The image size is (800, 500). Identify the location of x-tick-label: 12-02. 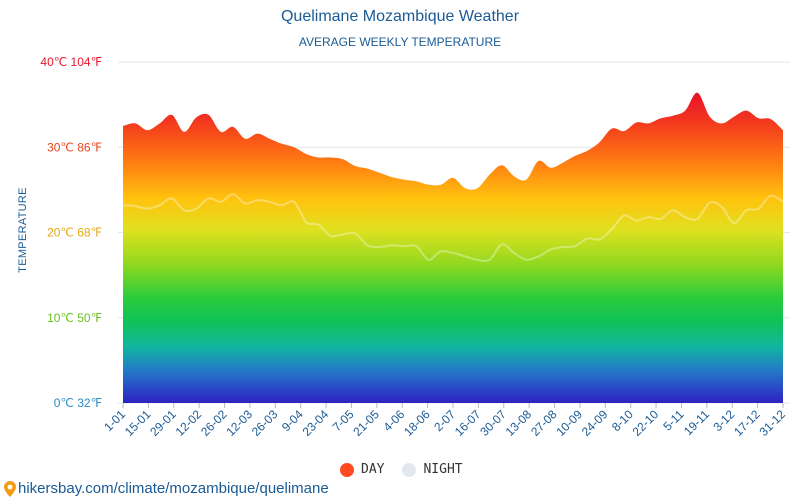
(189, 423).